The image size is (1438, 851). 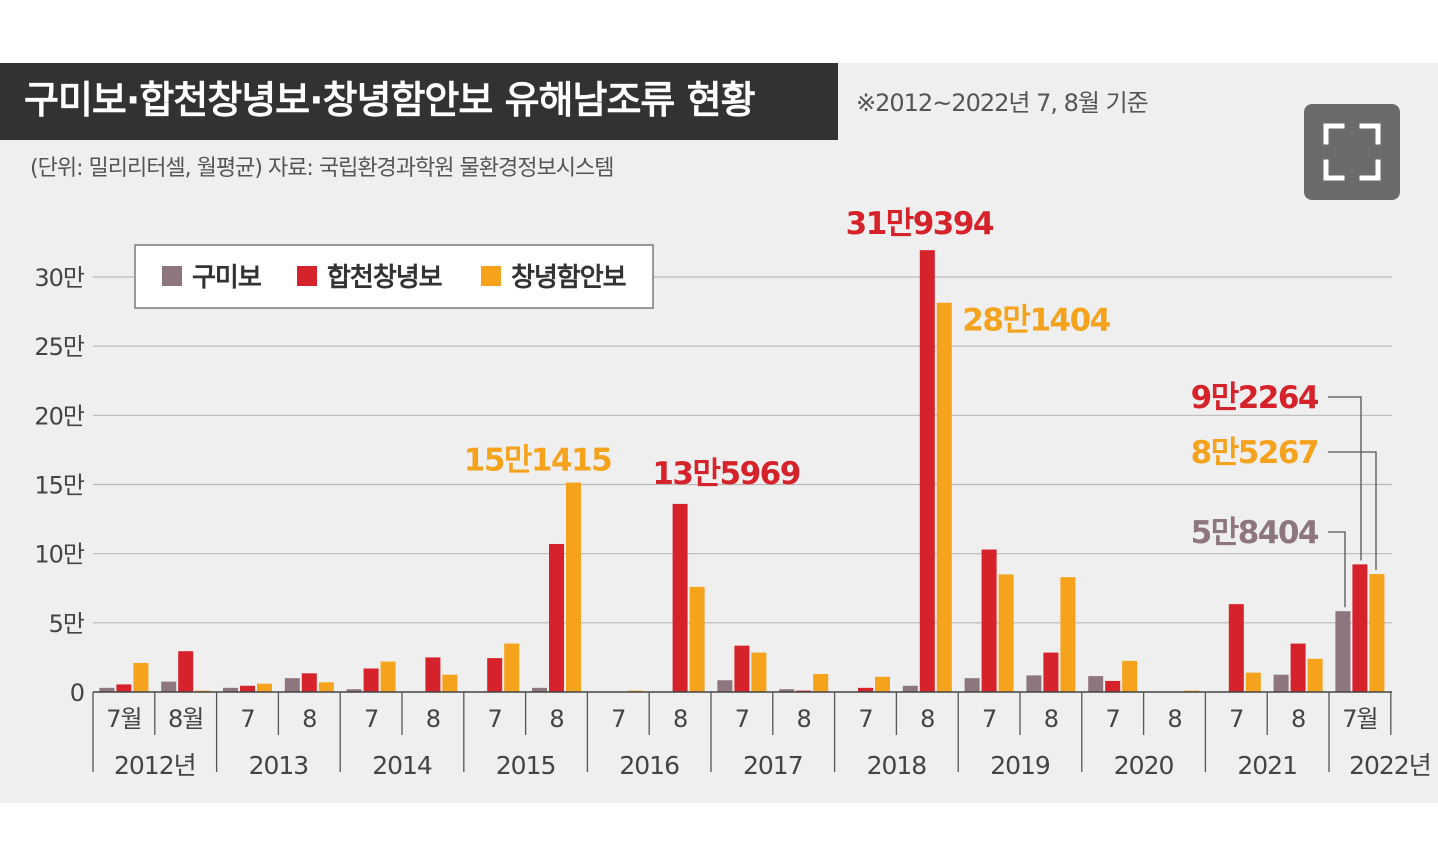 What do you see at coordinates (1002, 103) in the screenshot?
I see `basis-note: ※2012~2022년 7, 8월 기준` at bounding box center [1002, 103].